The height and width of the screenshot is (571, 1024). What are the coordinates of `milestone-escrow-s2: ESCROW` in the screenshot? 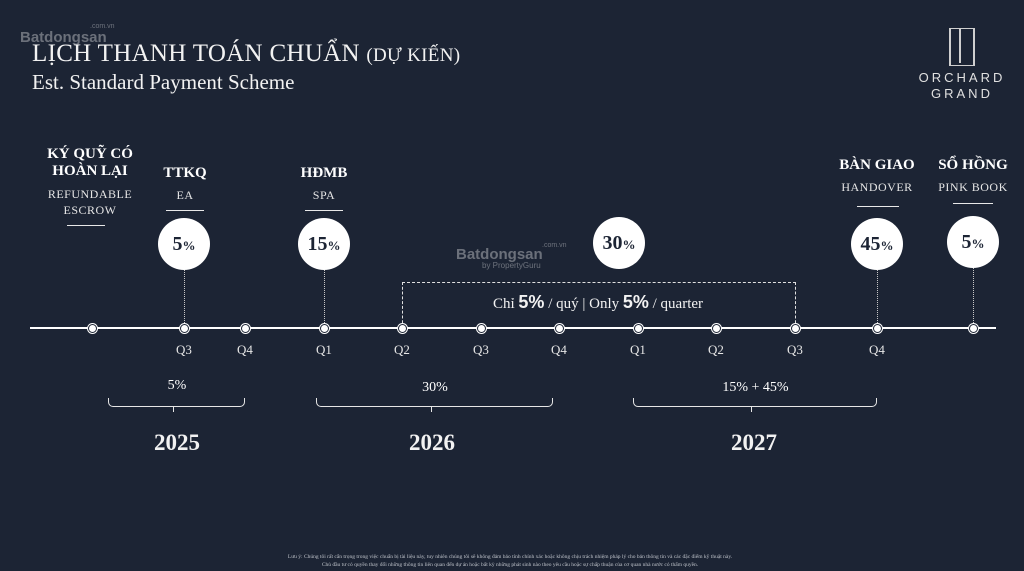 It's located at (90, 210).